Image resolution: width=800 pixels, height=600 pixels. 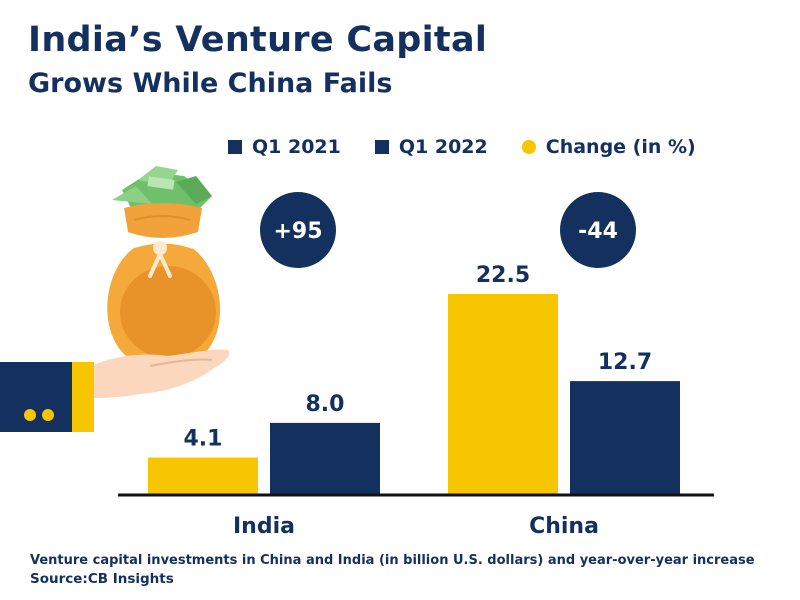 What do you see at coordinates (620, 147) in the screenshot?
I see `legend-label-change: Change (in %)` at bounding box center [620, 147].